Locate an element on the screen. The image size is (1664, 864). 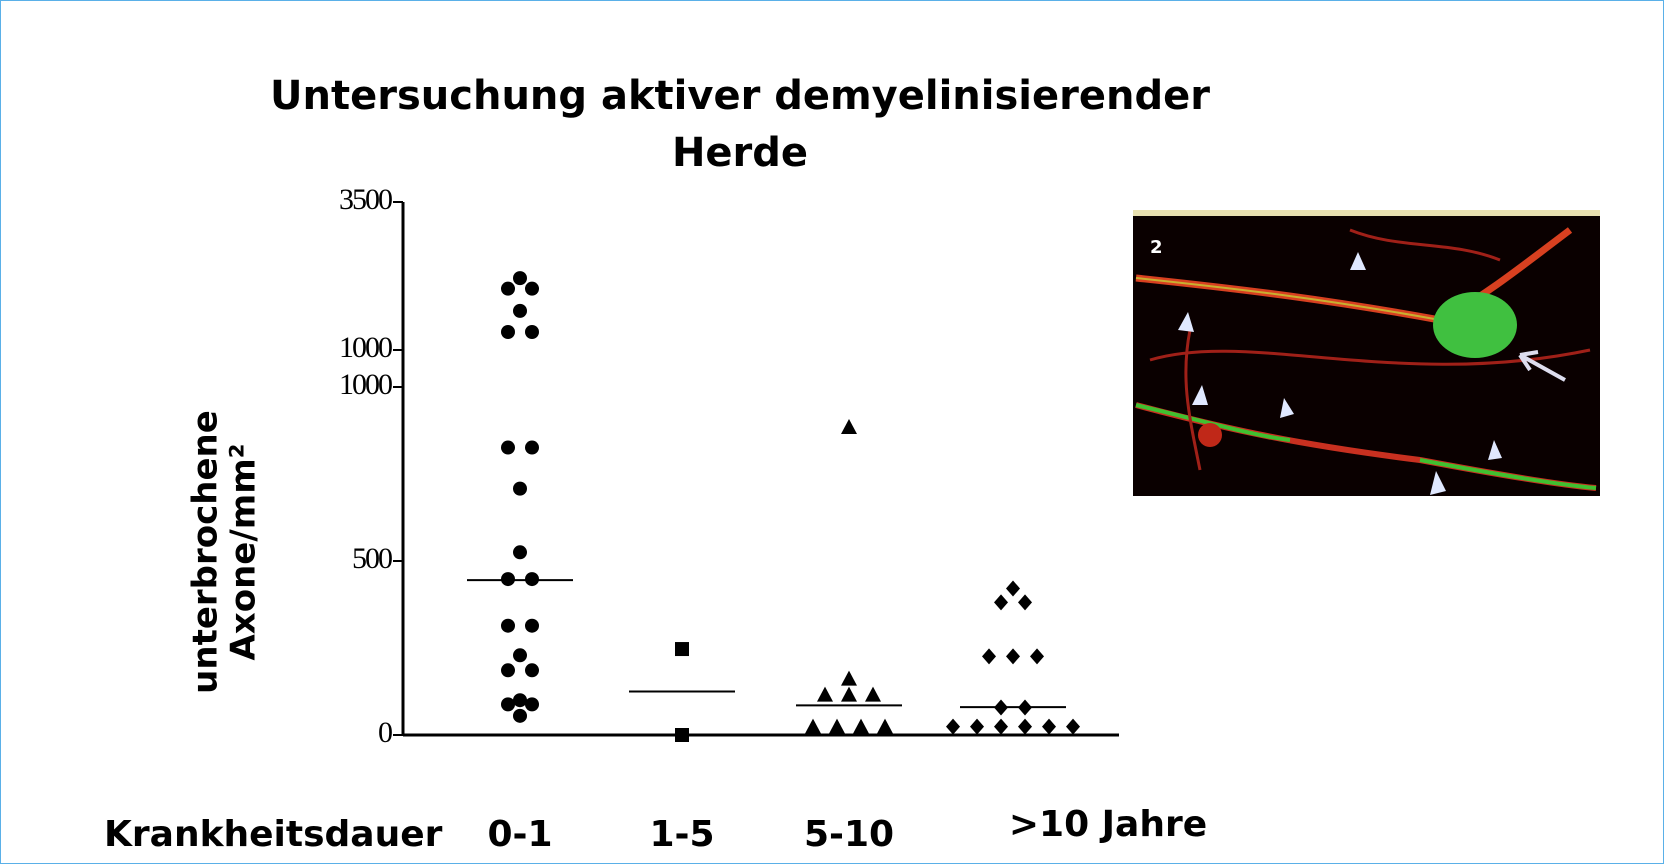
x-label: Krankheitsdauer is located at coordinates (273, 834).